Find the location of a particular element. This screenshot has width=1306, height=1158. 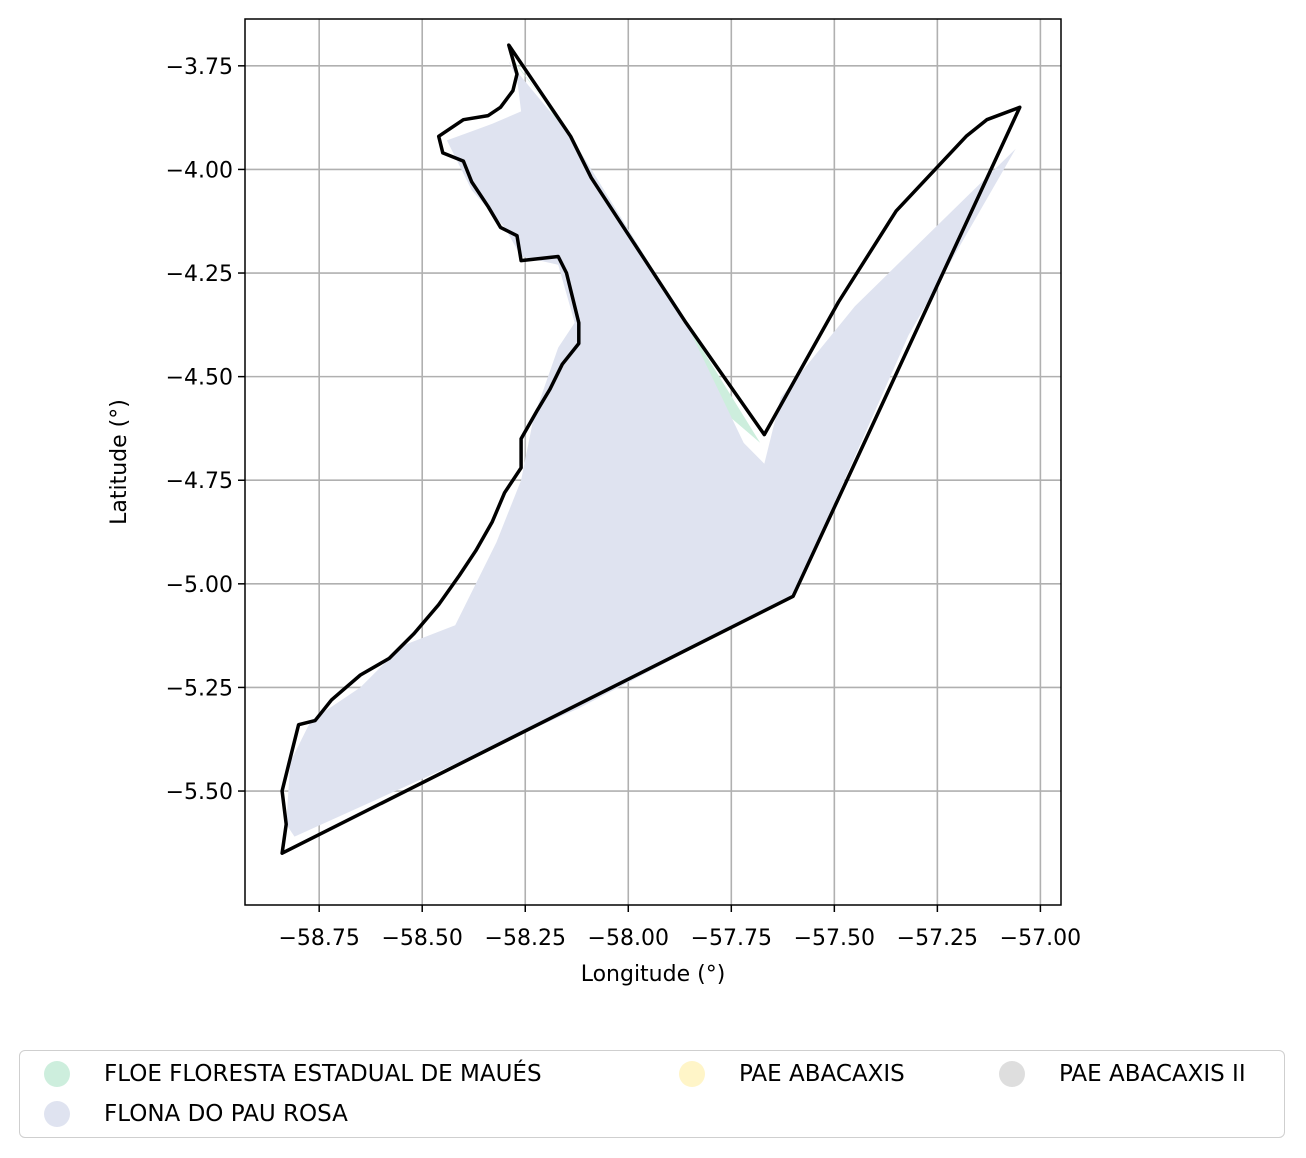

legend-item-pae-abacaxis-ii: PAE ABACAXIS II is located at coordinates (1122, 1074).